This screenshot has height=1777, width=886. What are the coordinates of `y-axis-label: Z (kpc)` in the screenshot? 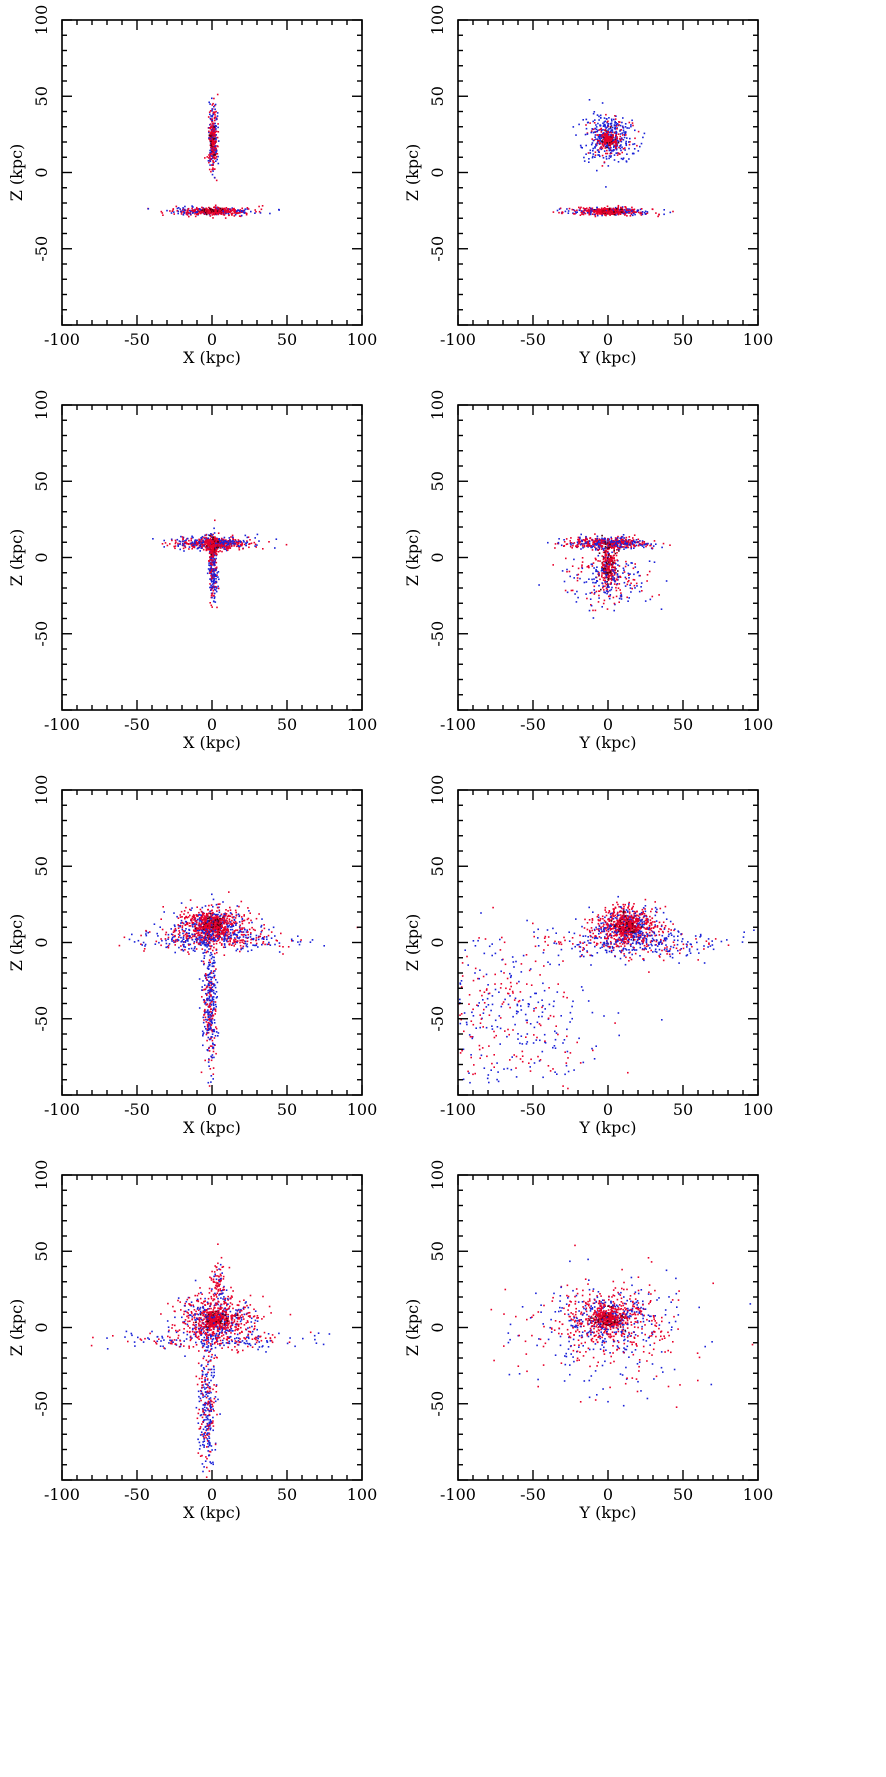 It's located at (16, 558).